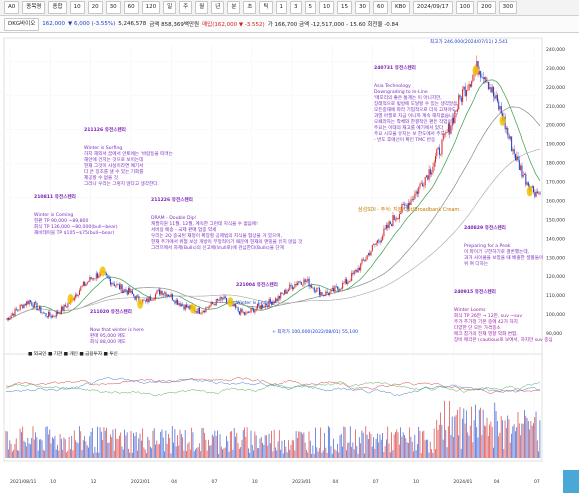 The height and width of the screenshot is (493, 579). What do you see at coordinates (465, 7) in the screenshot?
I see `toolbar-item: 100` at bounding box center [465, 7].